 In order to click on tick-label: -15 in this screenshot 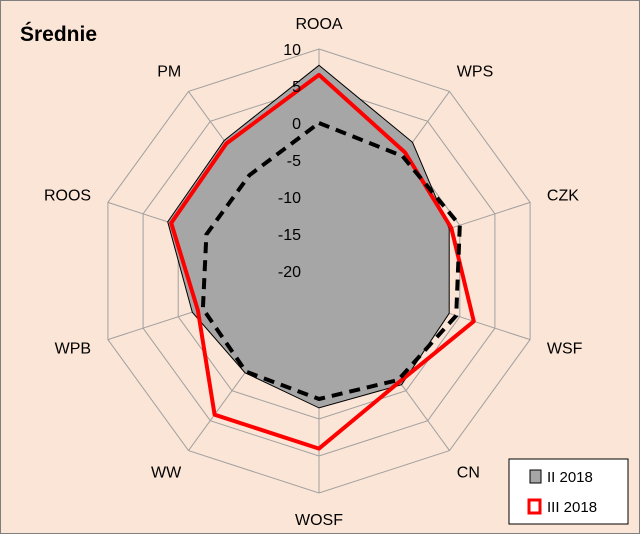, I will do `click(289, 235)`.